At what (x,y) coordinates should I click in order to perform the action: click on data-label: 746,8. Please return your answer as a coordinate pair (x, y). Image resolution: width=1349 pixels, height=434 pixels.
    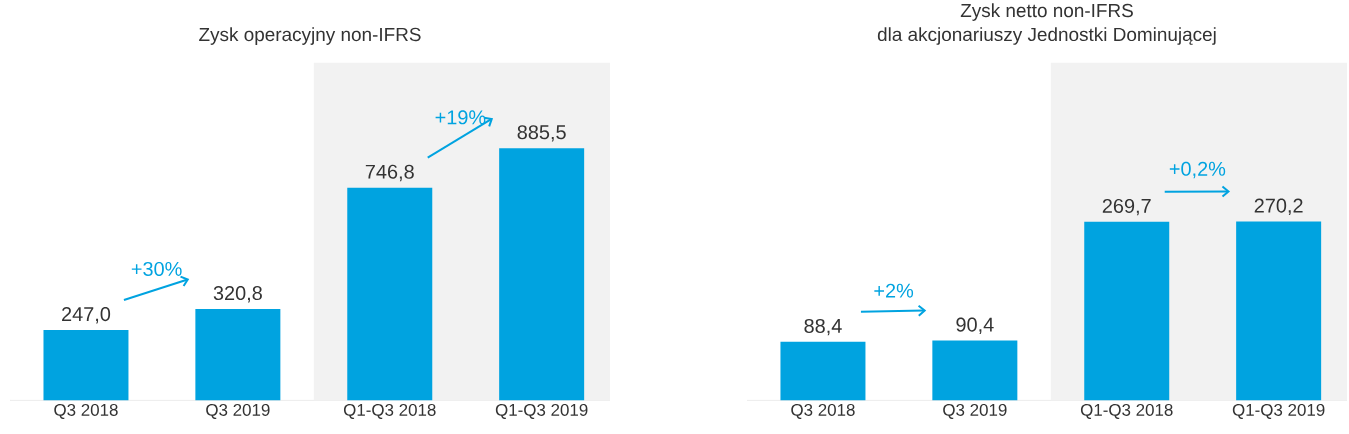
    Looking at the image, I should click on (389, 172).